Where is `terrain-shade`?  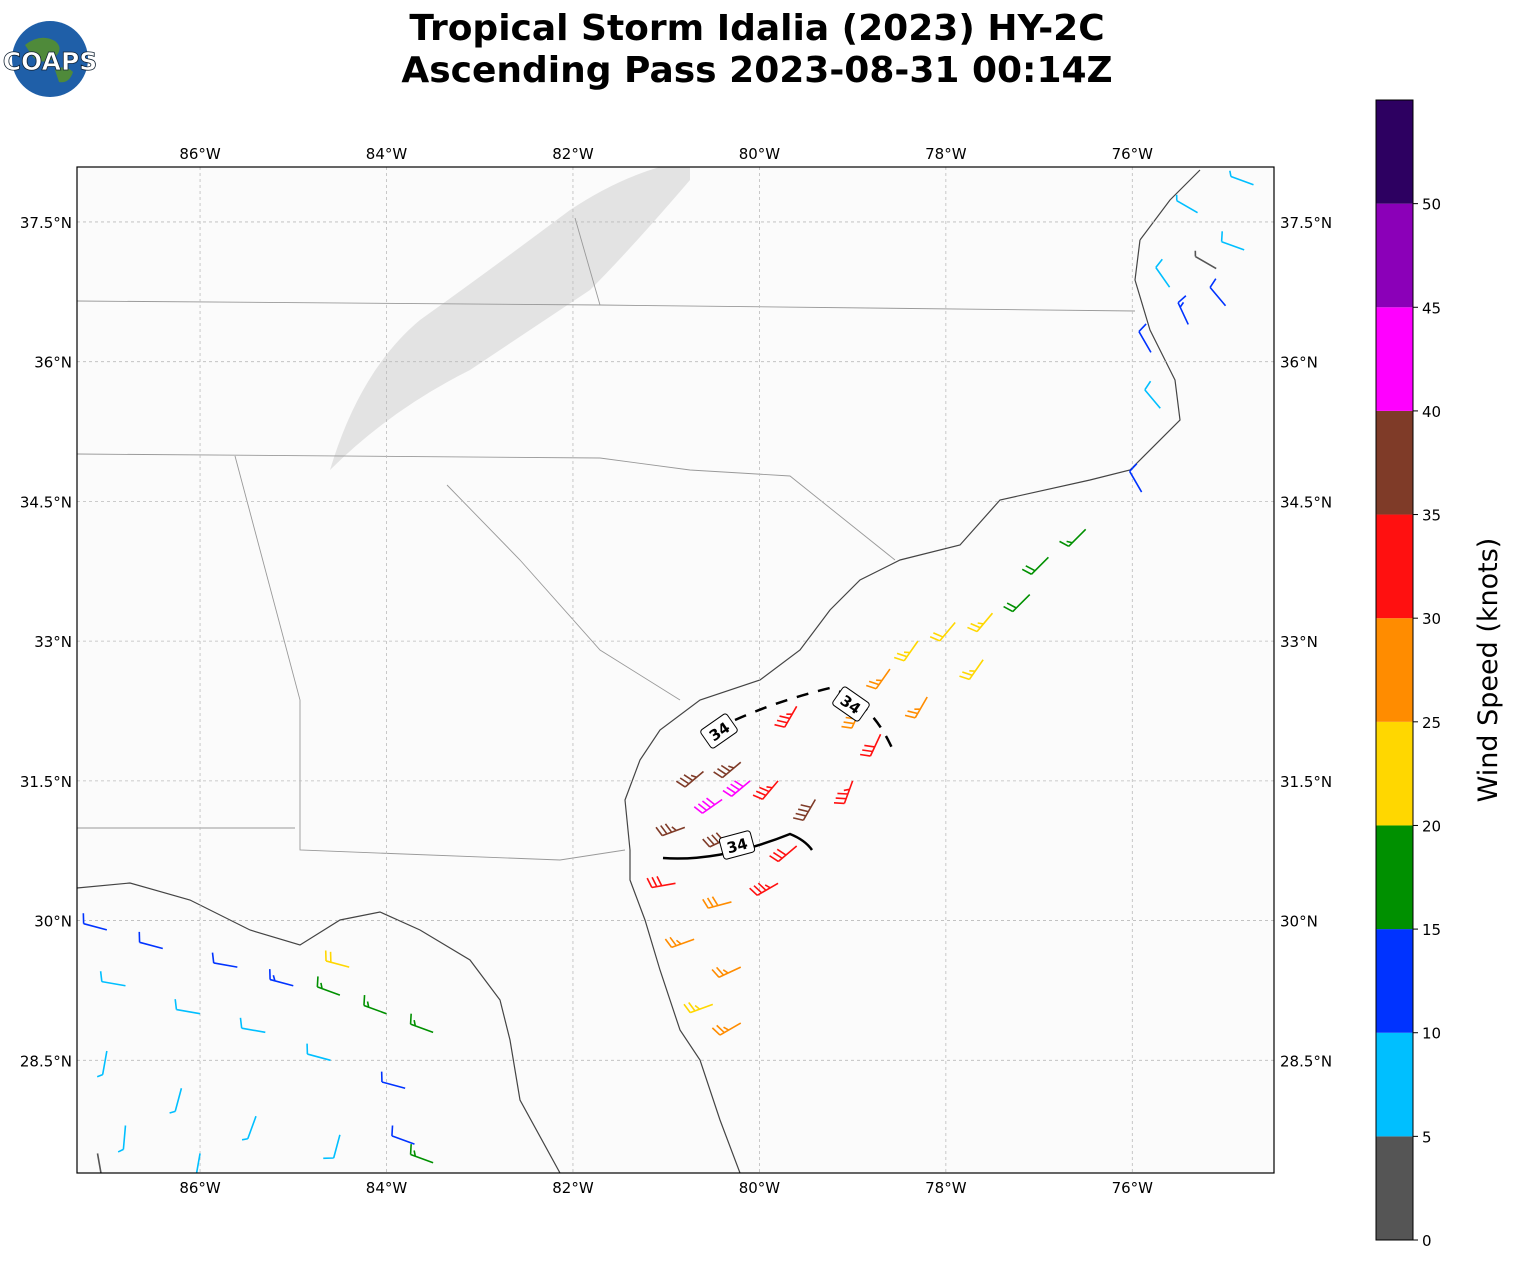 terrain-shade is located at coordinates (510, 318).